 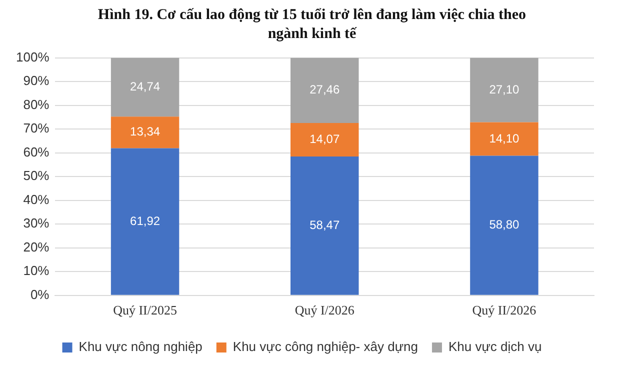 What do you see at coordinates (145, 310) in the screenshot?
I see `x-tick-label: Quý II/2025` at bounding box center [145, 310].